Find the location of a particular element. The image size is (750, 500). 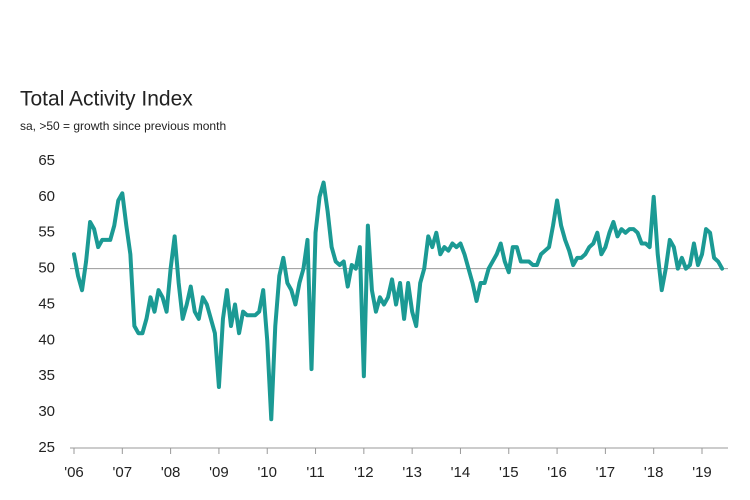

x-tick-label: '09 is located at coordinates (219, 472).